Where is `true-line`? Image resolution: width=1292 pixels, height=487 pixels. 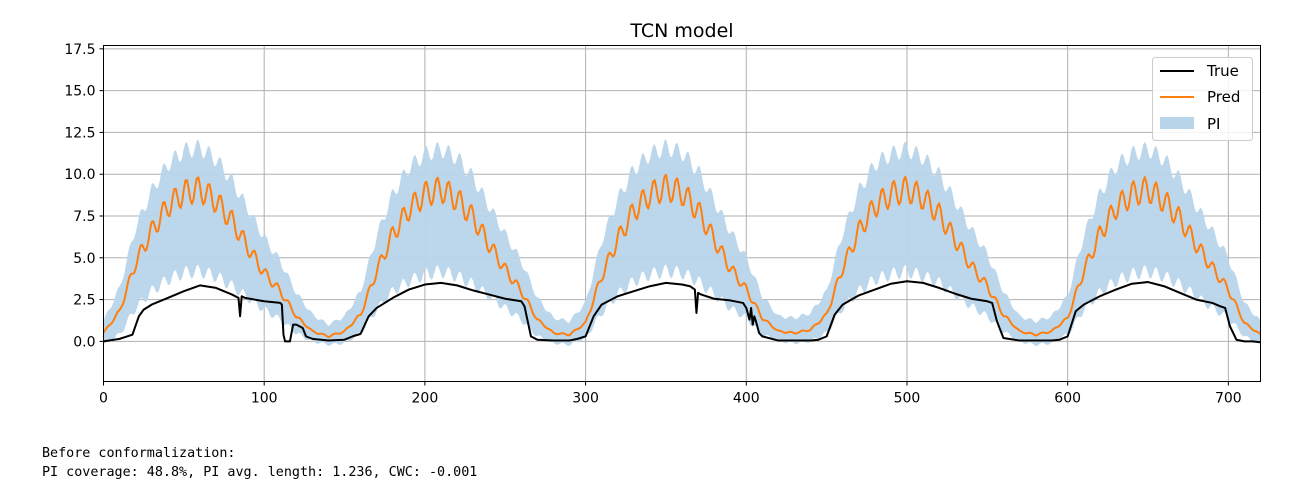
true-line is located at coordinates (682, 312).